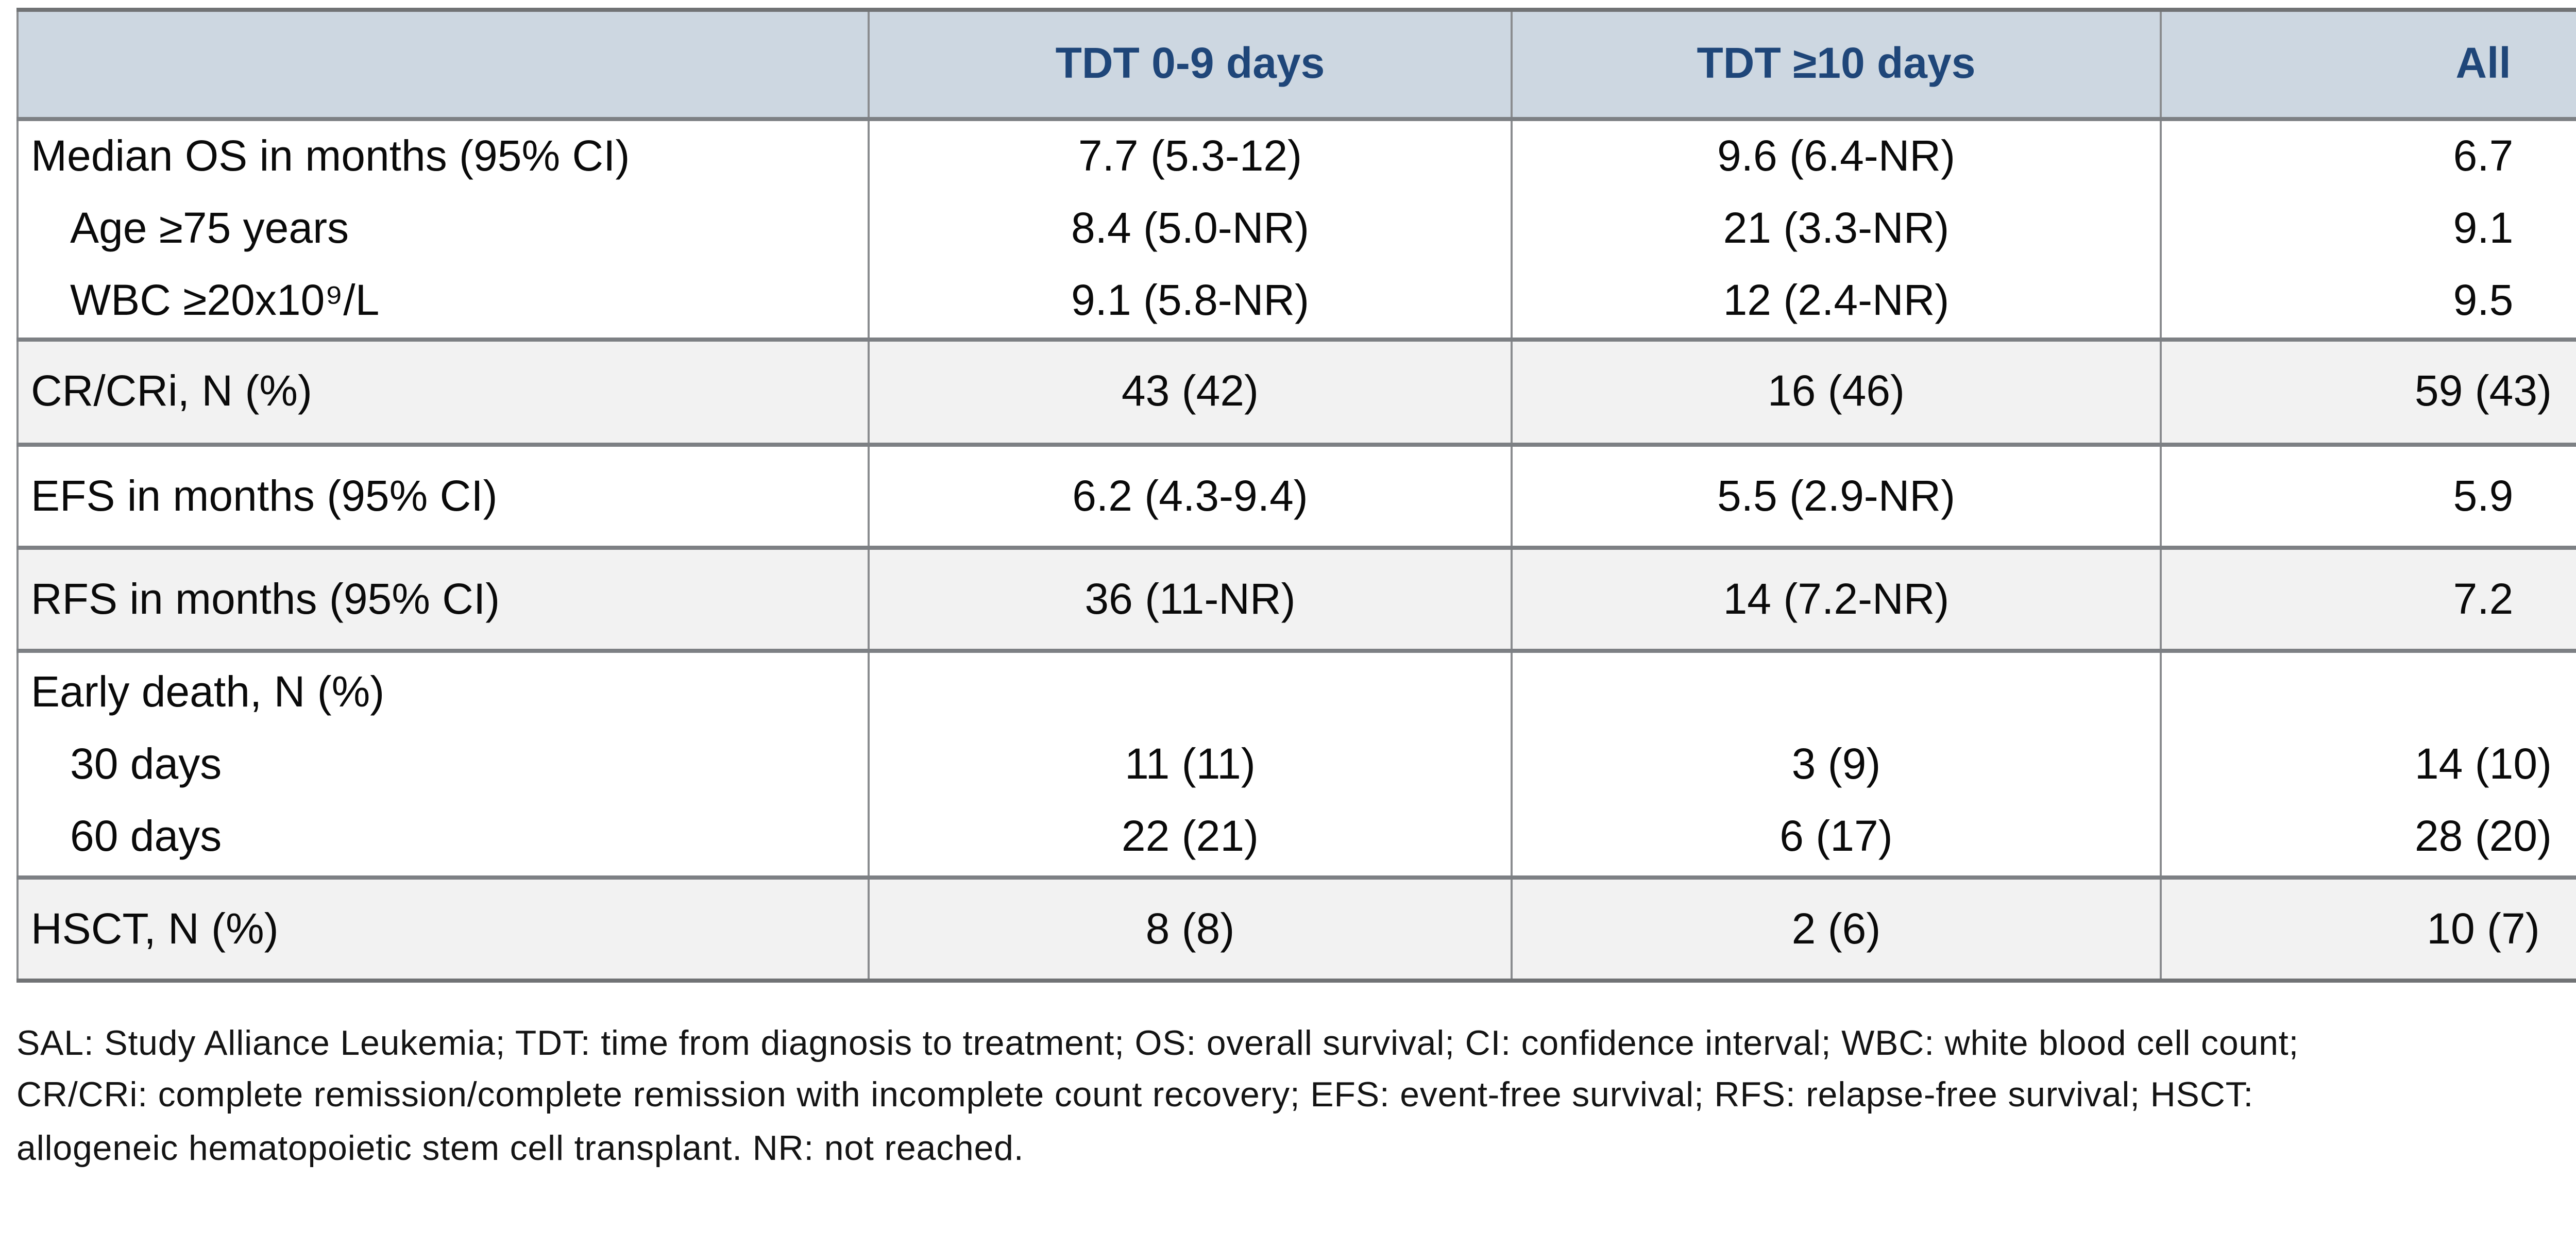 This screenshot has height=1247, width=2576. What do you see at coordinates (1836, 836) in the screenshot?
I see `cell-value-line: 6 (17)` at bounding box center [1836, 836].